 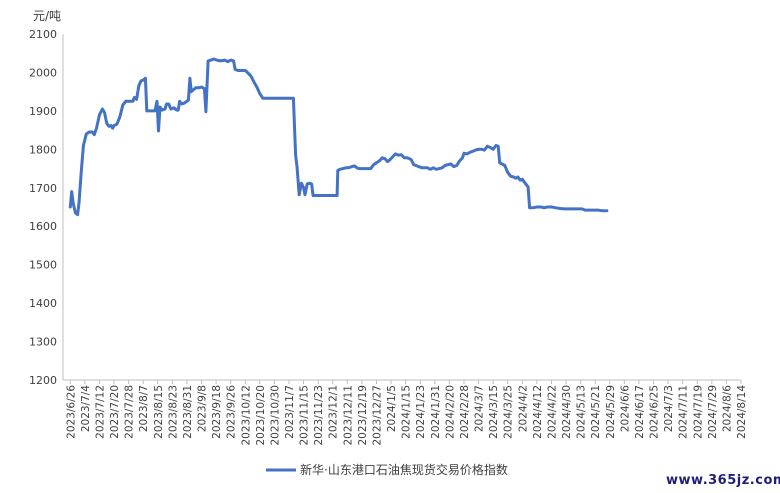 I want to click on legend: 新华·山东港口石油焦现货交易价格指数, so click(x=387, y=469).